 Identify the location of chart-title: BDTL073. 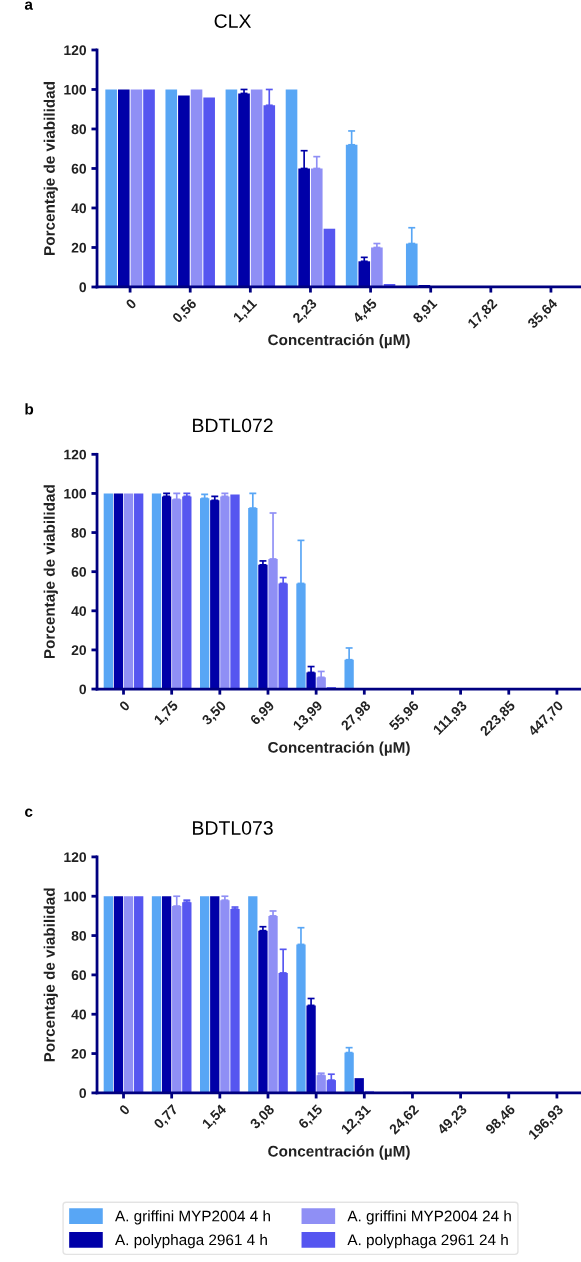
(233, 828).